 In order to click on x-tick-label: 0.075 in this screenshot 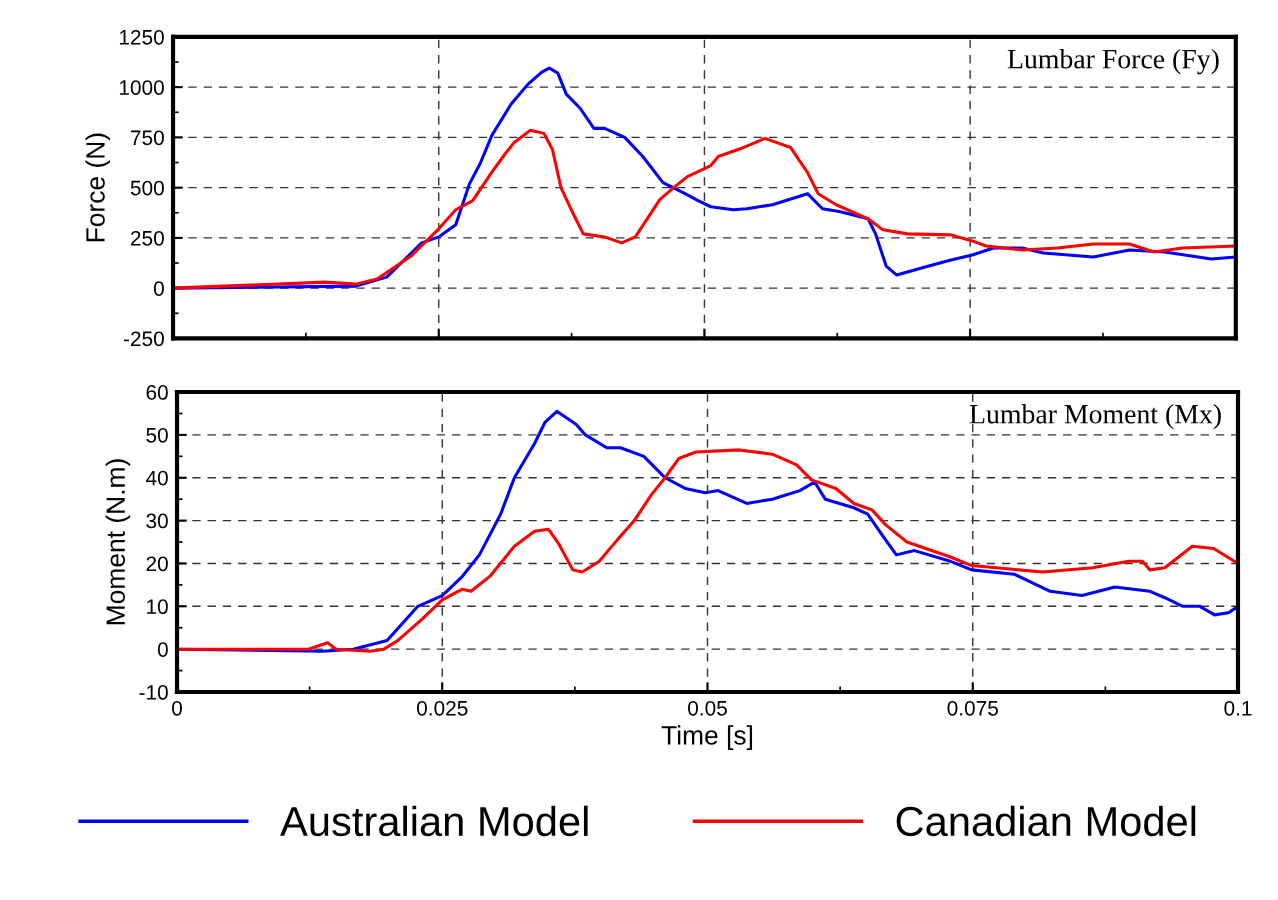, I will do `click(972, 708)`.